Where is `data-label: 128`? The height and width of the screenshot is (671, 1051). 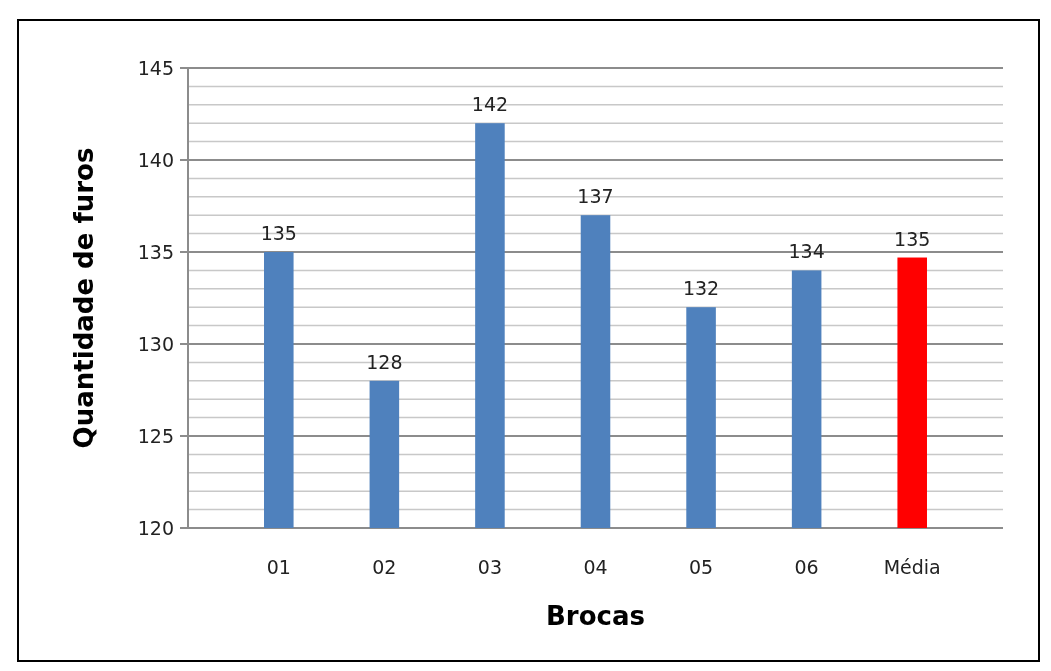
data-label: 128 is located at coordinates (384, 361).